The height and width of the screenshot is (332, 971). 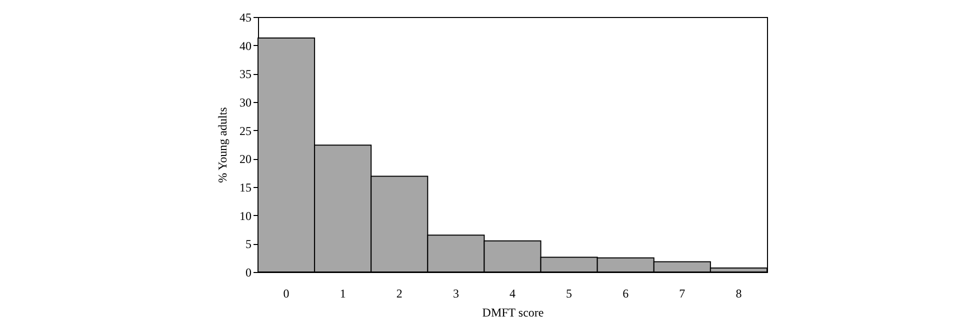 What do you see at coordinates (343, 293) in the screenshot?
I see `x-tick-label: 1` at bounding box center [343, 293].